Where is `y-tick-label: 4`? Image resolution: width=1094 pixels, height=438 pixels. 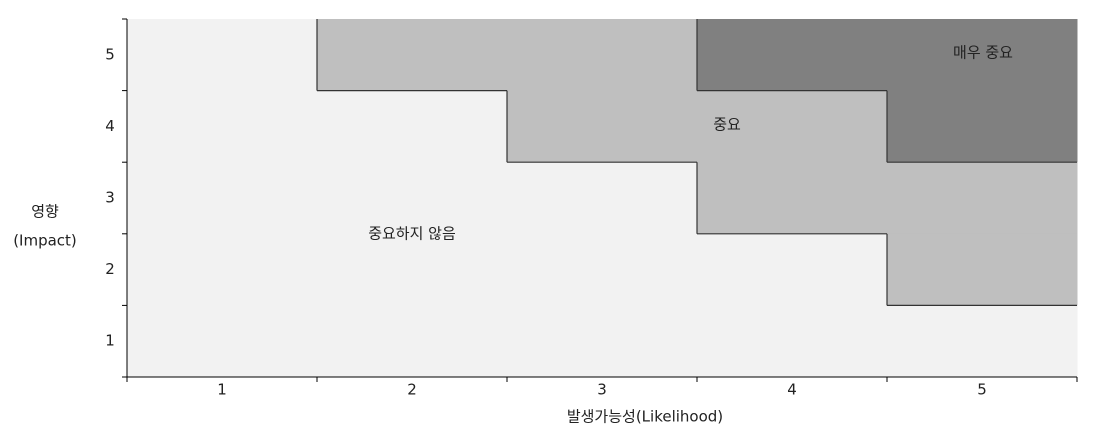 y-tick-label: 4 is located at coordinates (110, 126).